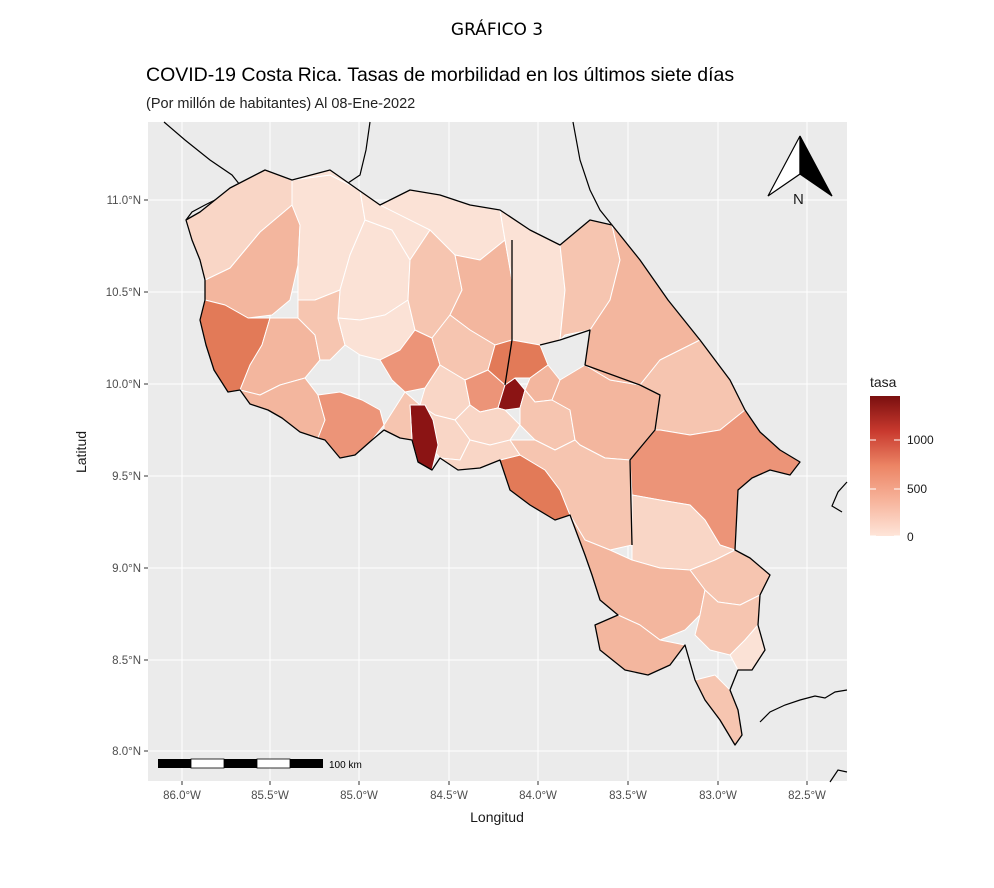  I want to click on x-tick-label: 85.5°W, so click(270, 796).